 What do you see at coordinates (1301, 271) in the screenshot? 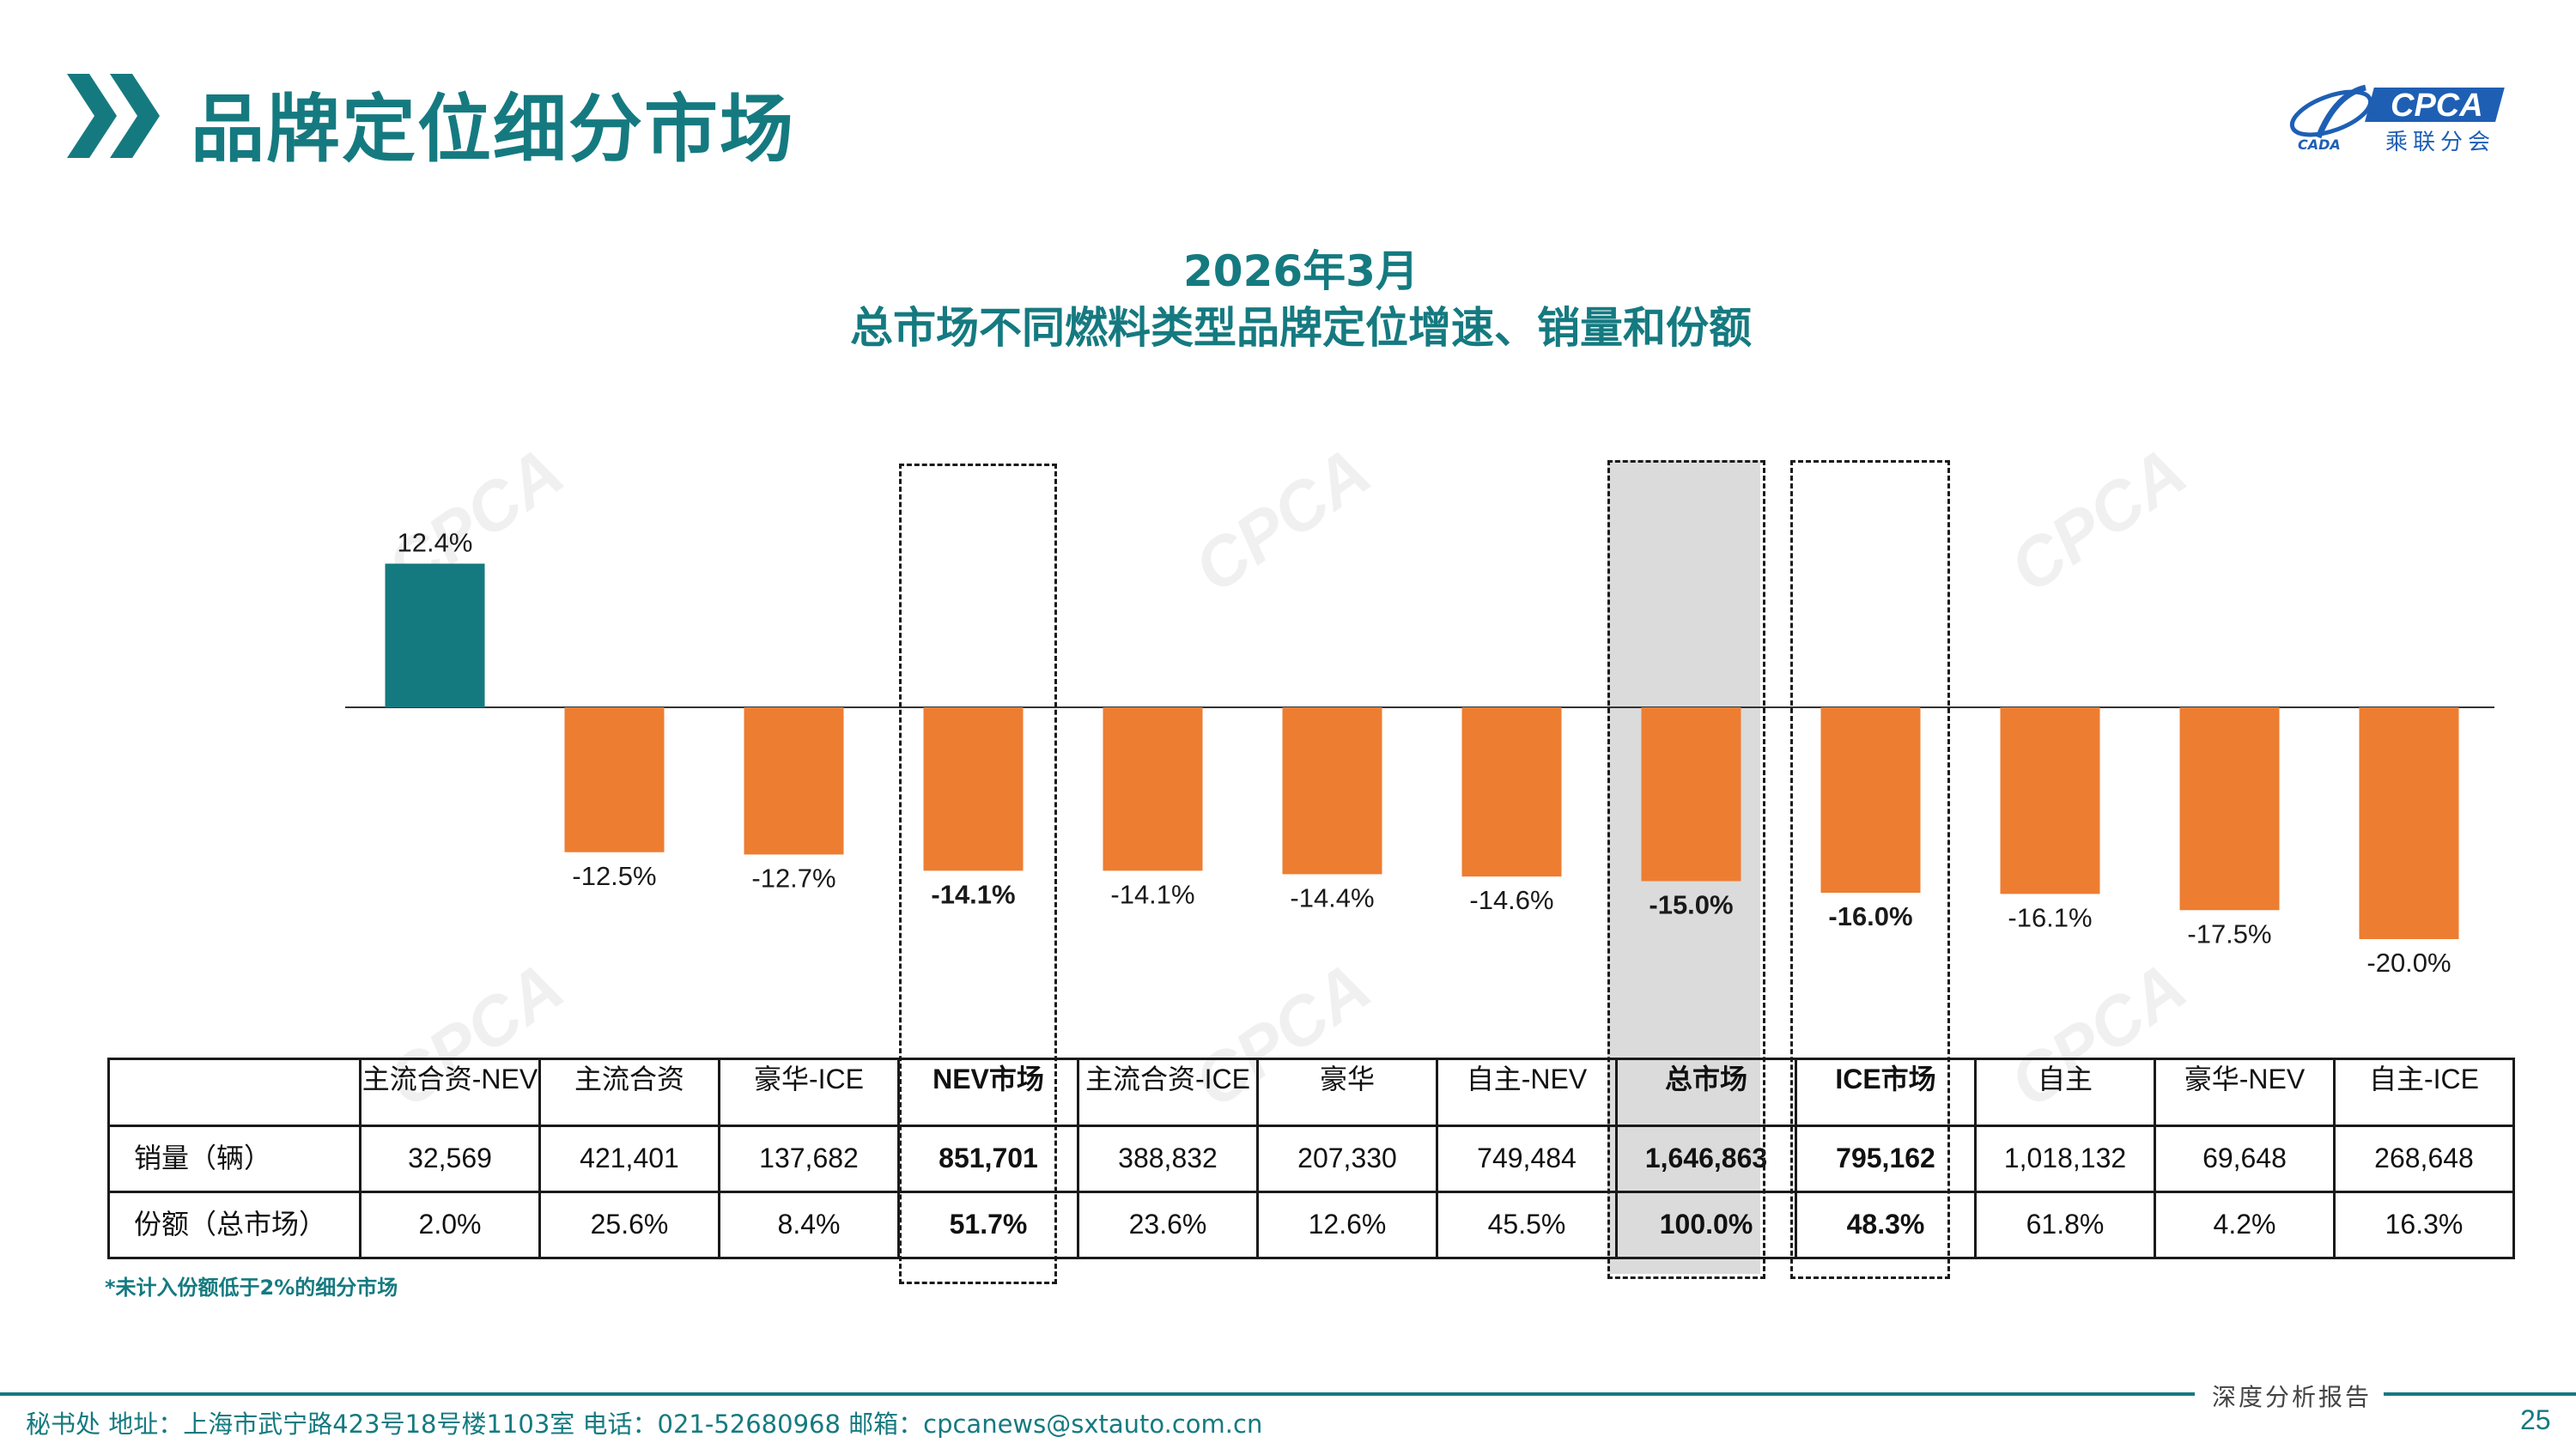
I see `chart-title: 2026年3月` at bounding box center [1301, 271].